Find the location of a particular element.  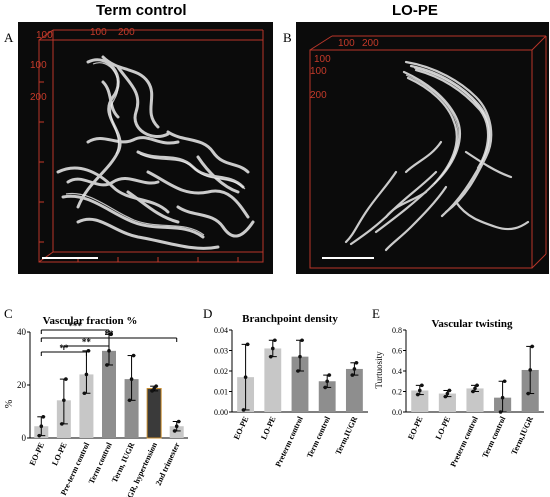

y-tick-label: 0.01 is located at coordinates (221, 392).